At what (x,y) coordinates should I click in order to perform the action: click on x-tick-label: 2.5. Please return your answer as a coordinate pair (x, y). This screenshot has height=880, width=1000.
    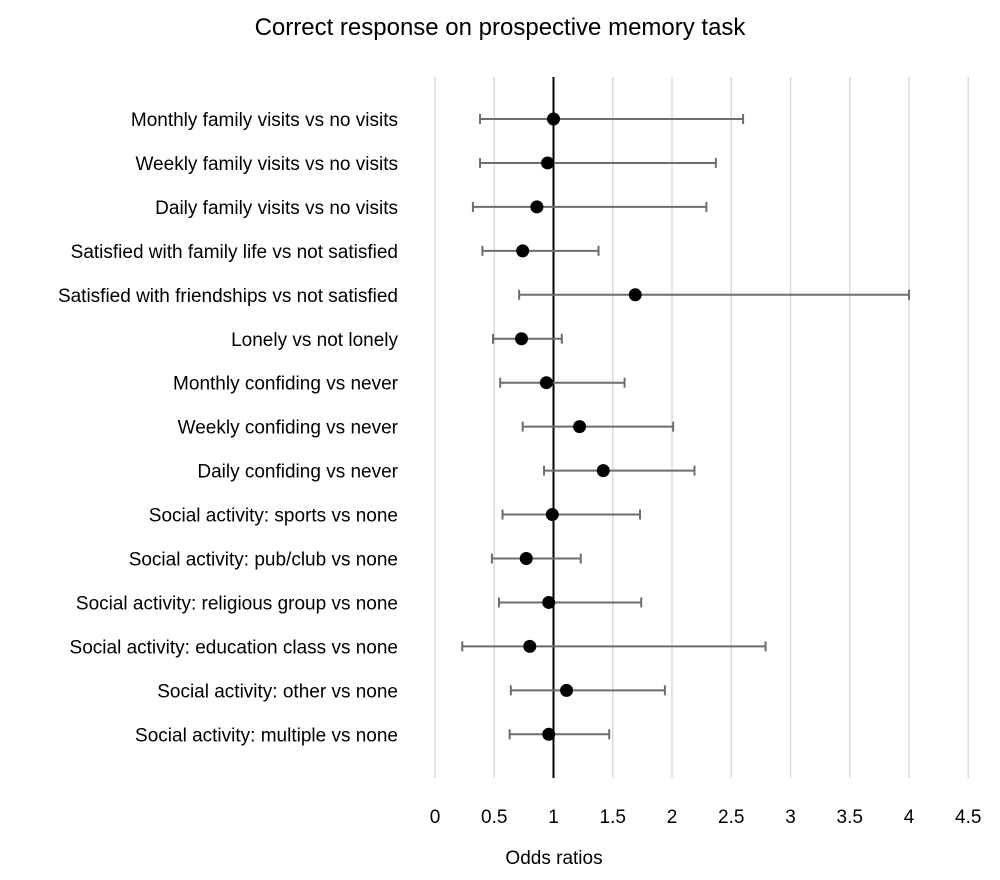
    Looking at the image, I should click on (731, 817).